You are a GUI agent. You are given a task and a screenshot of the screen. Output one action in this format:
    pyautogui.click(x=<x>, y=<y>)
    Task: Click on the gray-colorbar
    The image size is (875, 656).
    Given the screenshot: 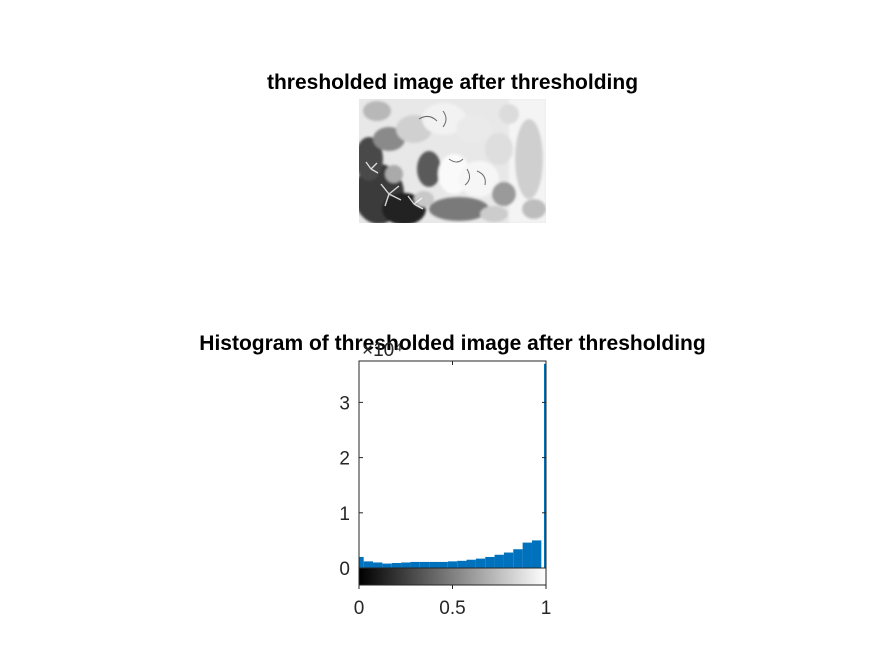 What is the action you would take?
    pyautogui.click(x=452, y=576)
    